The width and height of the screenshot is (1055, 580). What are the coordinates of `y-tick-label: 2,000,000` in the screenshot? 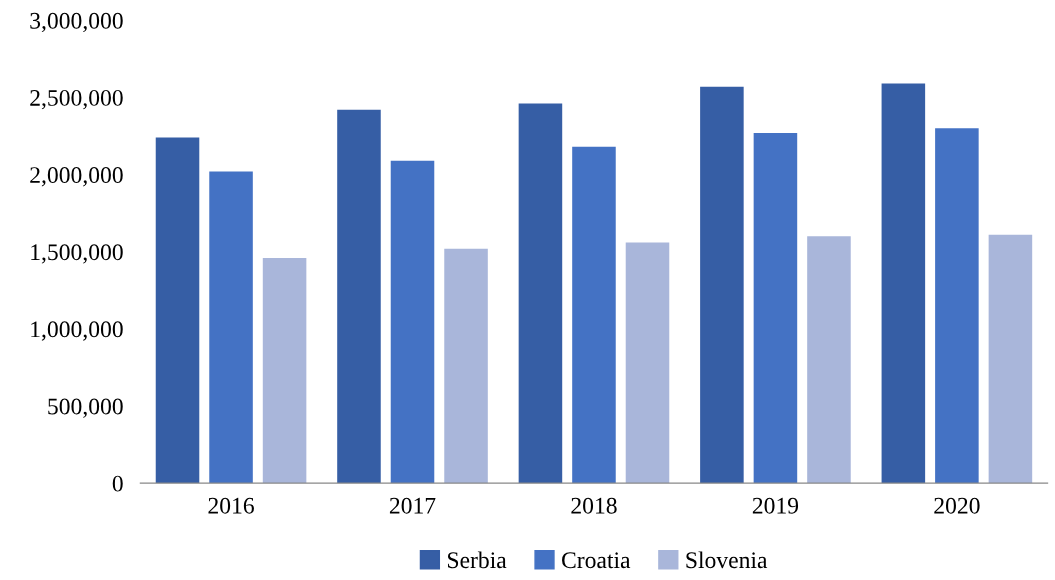 It's located at (76, 177).